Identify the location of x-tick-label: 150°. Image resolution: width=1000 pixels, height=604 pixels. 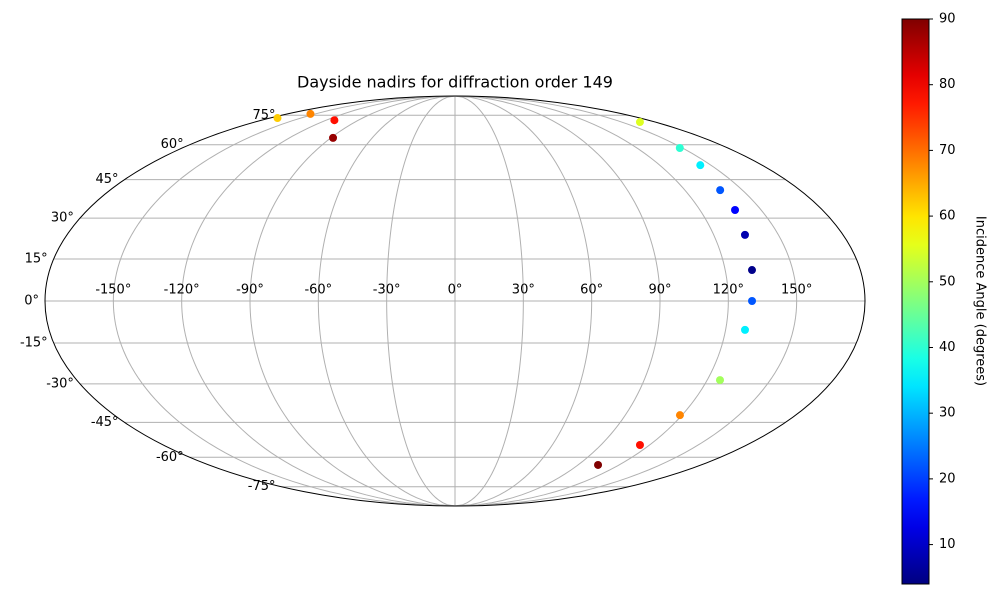
(796, 290).